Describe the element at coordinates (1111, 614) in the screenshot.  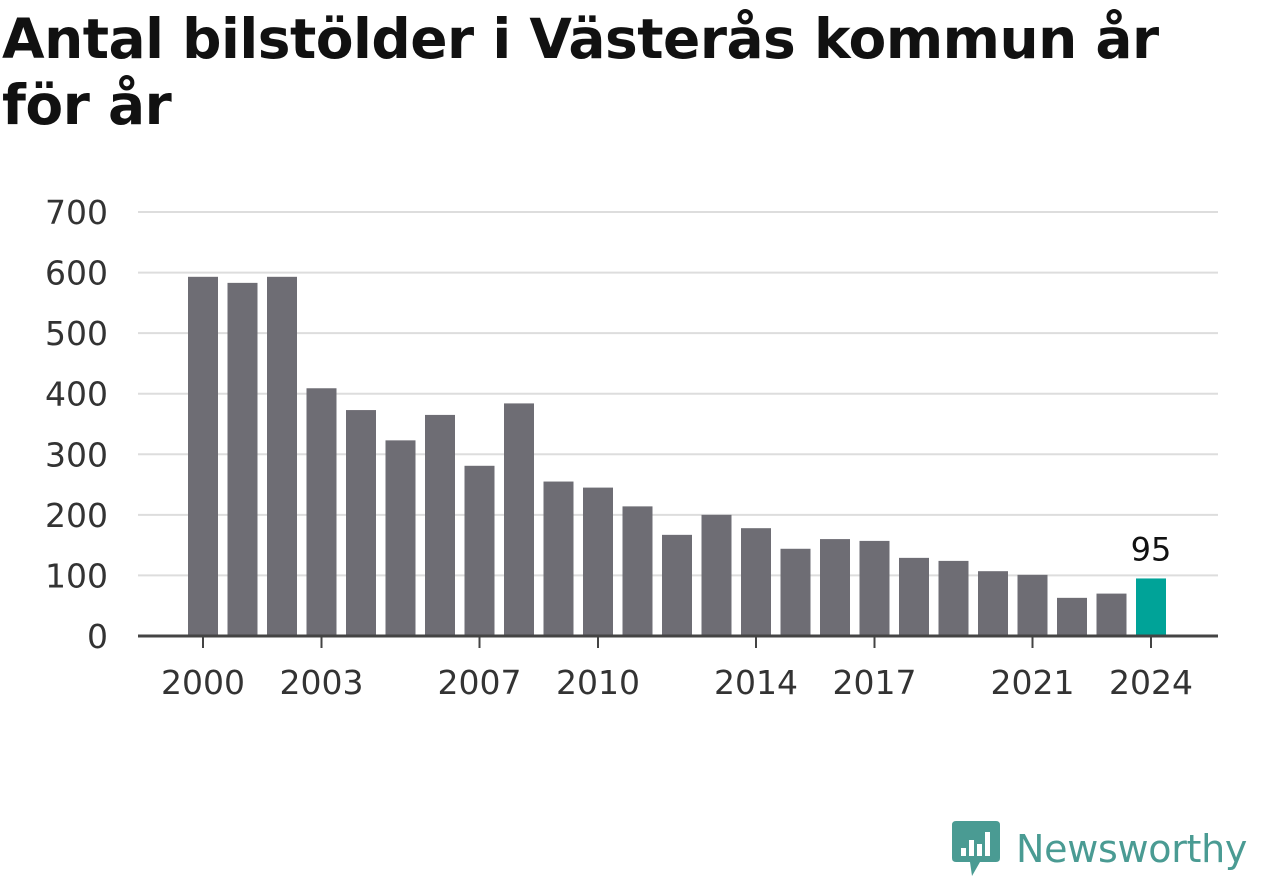
I see `bar-2023` at that location.